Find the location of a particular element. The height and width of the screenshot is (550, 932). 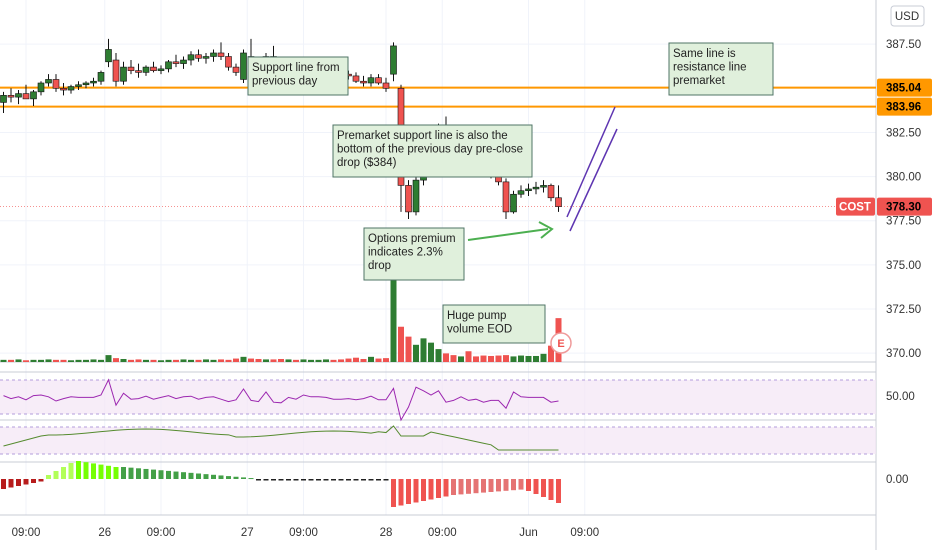

earnings-marker-label: E is located at coordinates (560, 344).